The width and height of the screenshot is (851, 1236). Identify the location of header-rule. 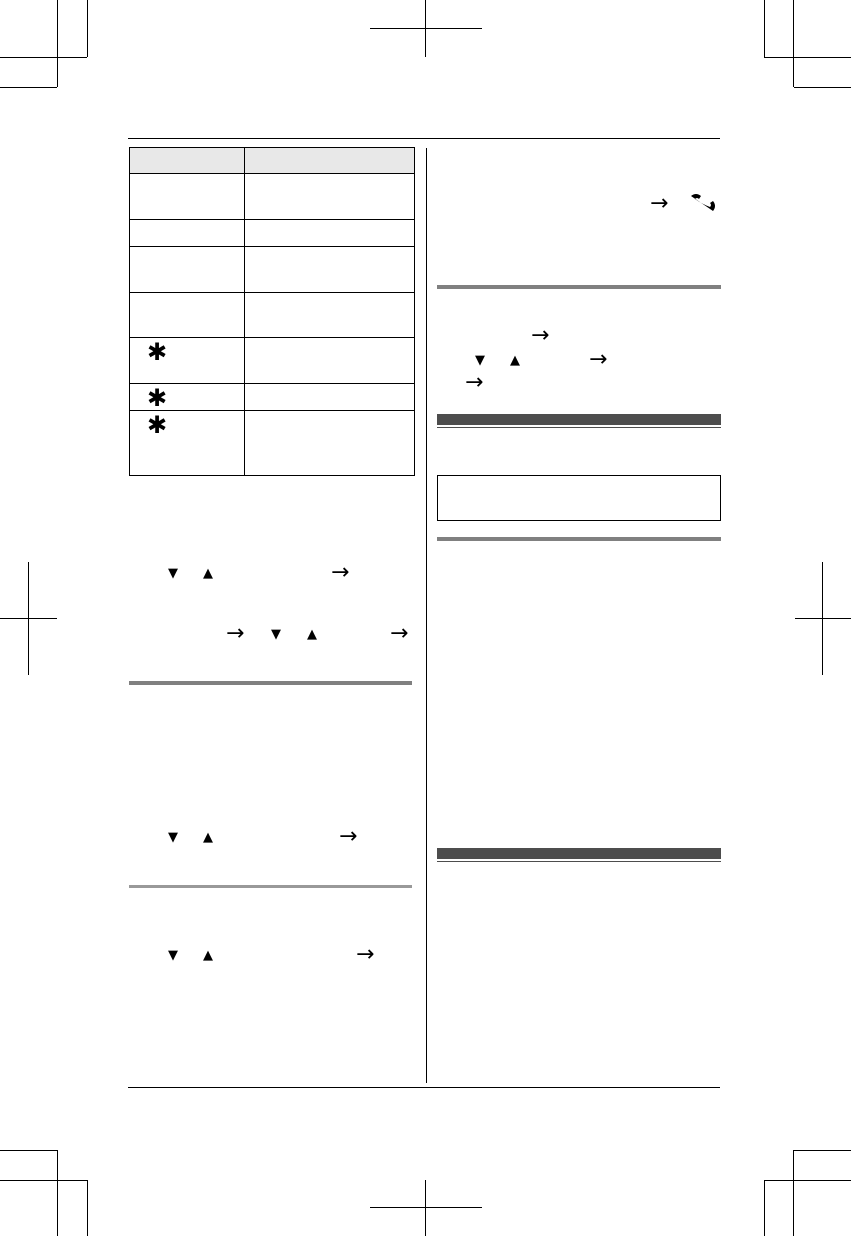
(424, 138).